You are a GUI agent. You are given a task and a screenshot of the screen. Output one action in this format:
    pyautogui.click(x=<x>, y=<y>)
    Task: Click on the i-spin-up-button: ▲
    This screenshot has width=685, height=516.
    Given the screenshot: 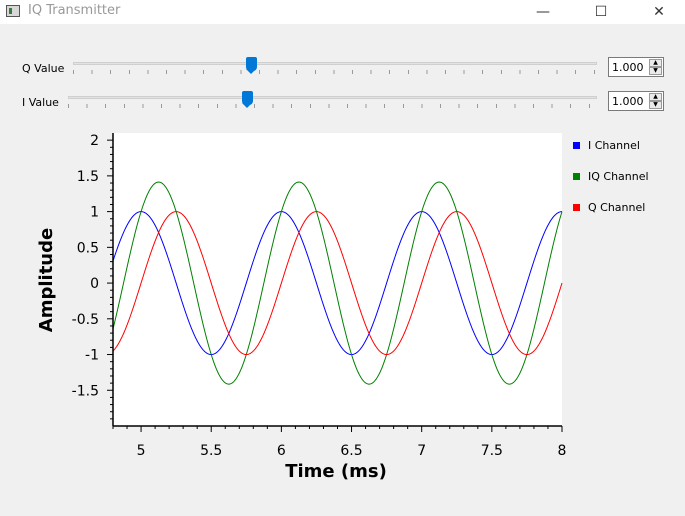 What is the action you would take?
    pyautogui.click(x=655, y=97)
    